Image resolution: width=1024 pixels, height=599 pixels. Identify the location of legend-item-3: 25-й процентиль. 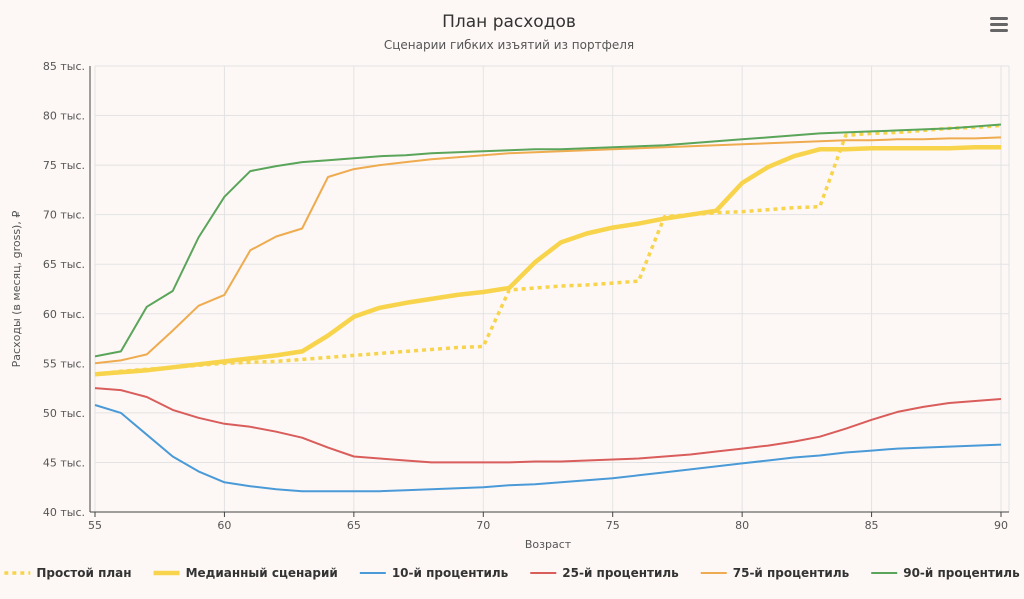
(604, 573).